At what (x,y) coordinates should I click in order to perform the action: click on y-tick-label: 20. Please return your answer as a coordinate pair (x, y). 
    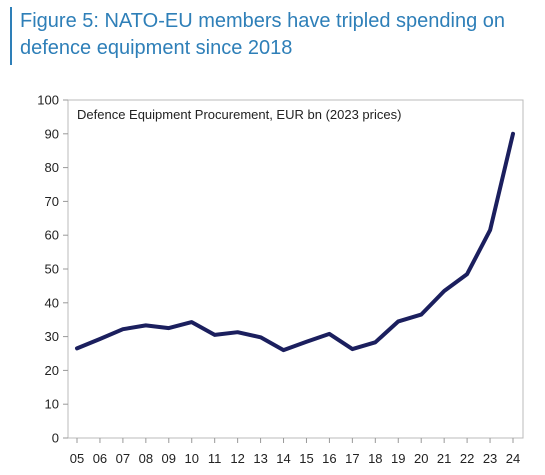
    Looking at the image, I should click on (52, 370).